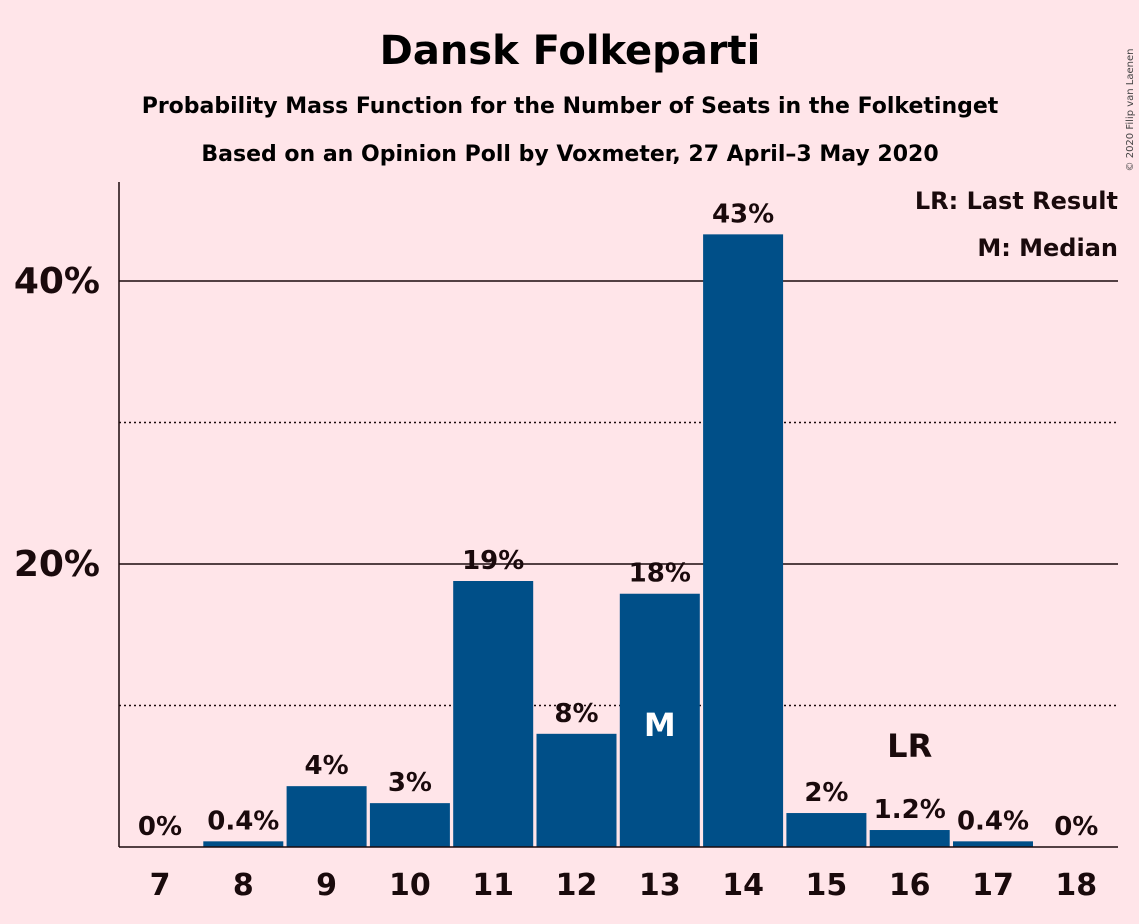  What do you see at coordinates (1047, 248) in the screenshot?
I see `legend-entry-1: M: Median` at bounding box center [1047, 248].